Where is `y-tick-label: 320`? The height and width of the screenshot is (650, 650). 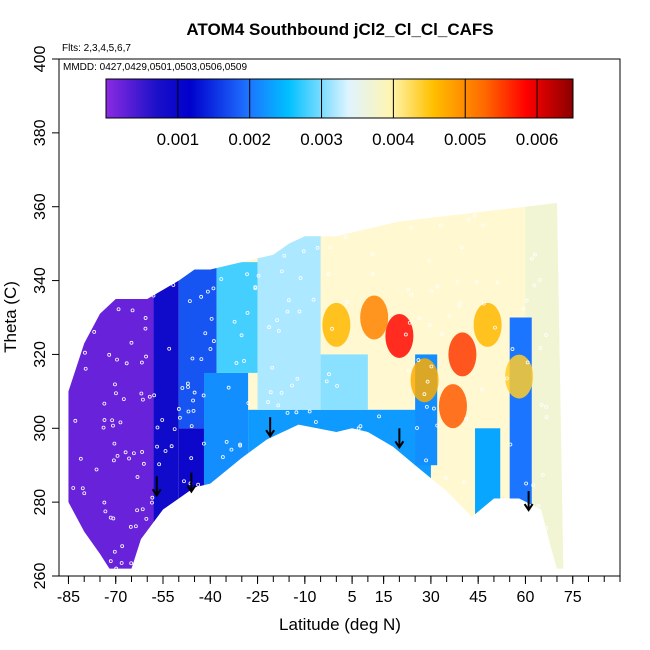 y-tick-label: 320 is located at coordinates (40, 354).